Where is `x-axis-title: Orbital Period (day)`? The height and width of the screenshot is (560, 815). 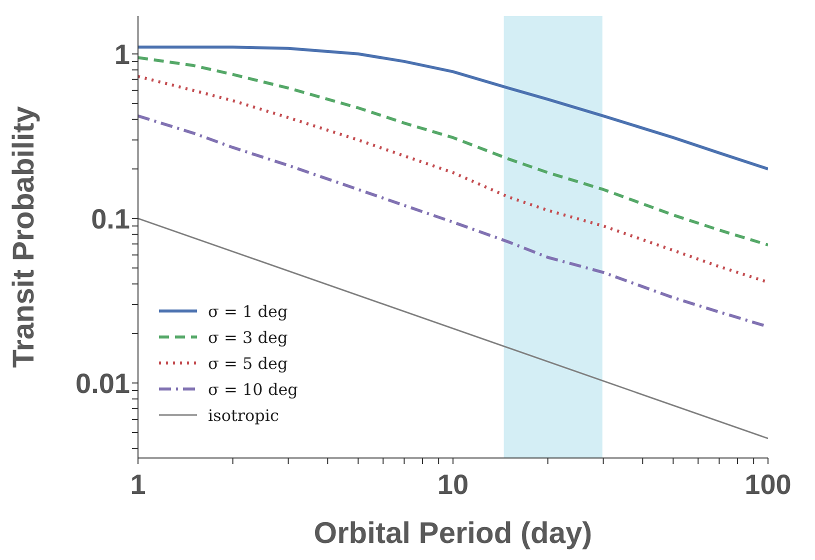
x-axis-title: Orbital Period (day) is located at coordinates (453, 533).